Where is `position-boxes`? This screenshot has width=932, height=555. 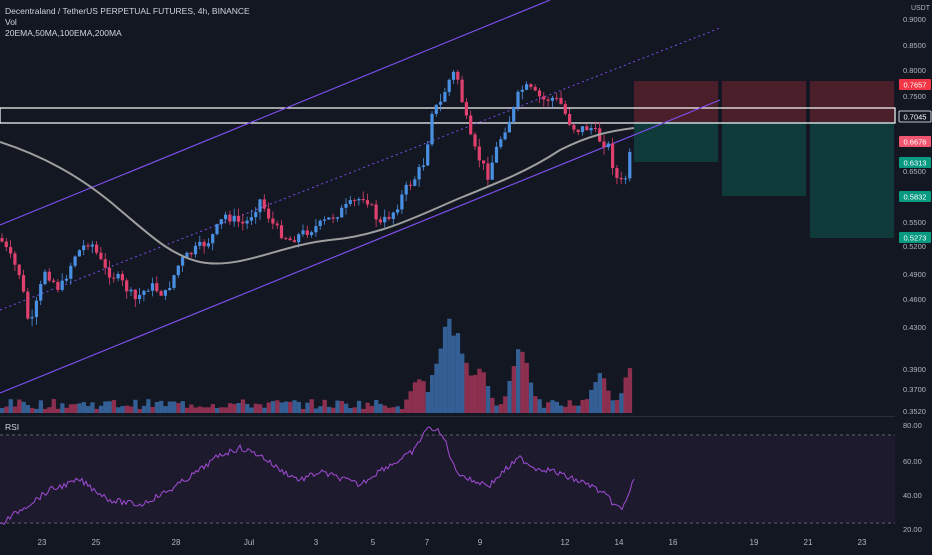
position-boxes is located at coordinates (764, 159).